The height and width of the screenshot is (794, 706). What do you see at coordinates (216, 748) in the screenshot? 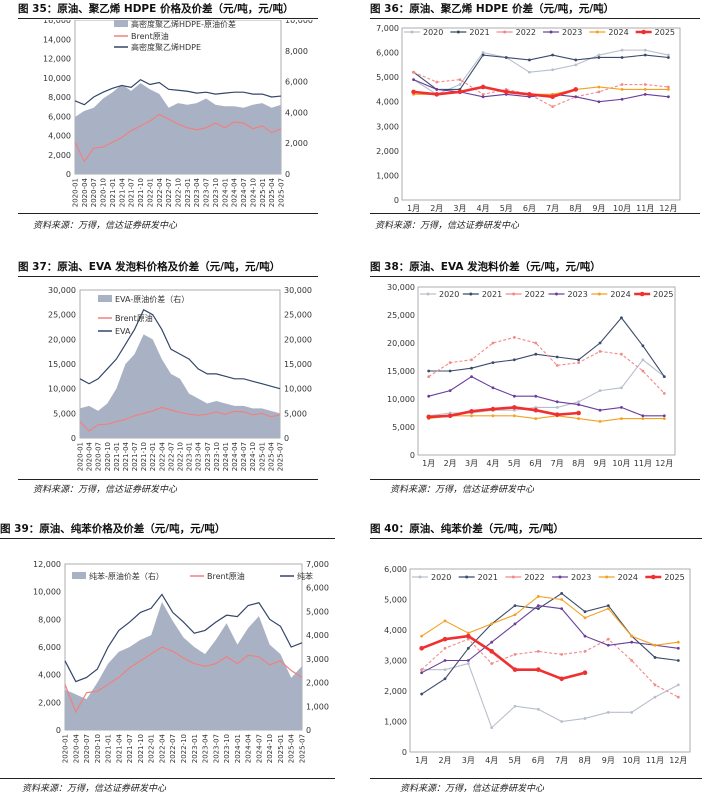
I see `x-tick-label: 2023-07` at bounding box center [216, 748].